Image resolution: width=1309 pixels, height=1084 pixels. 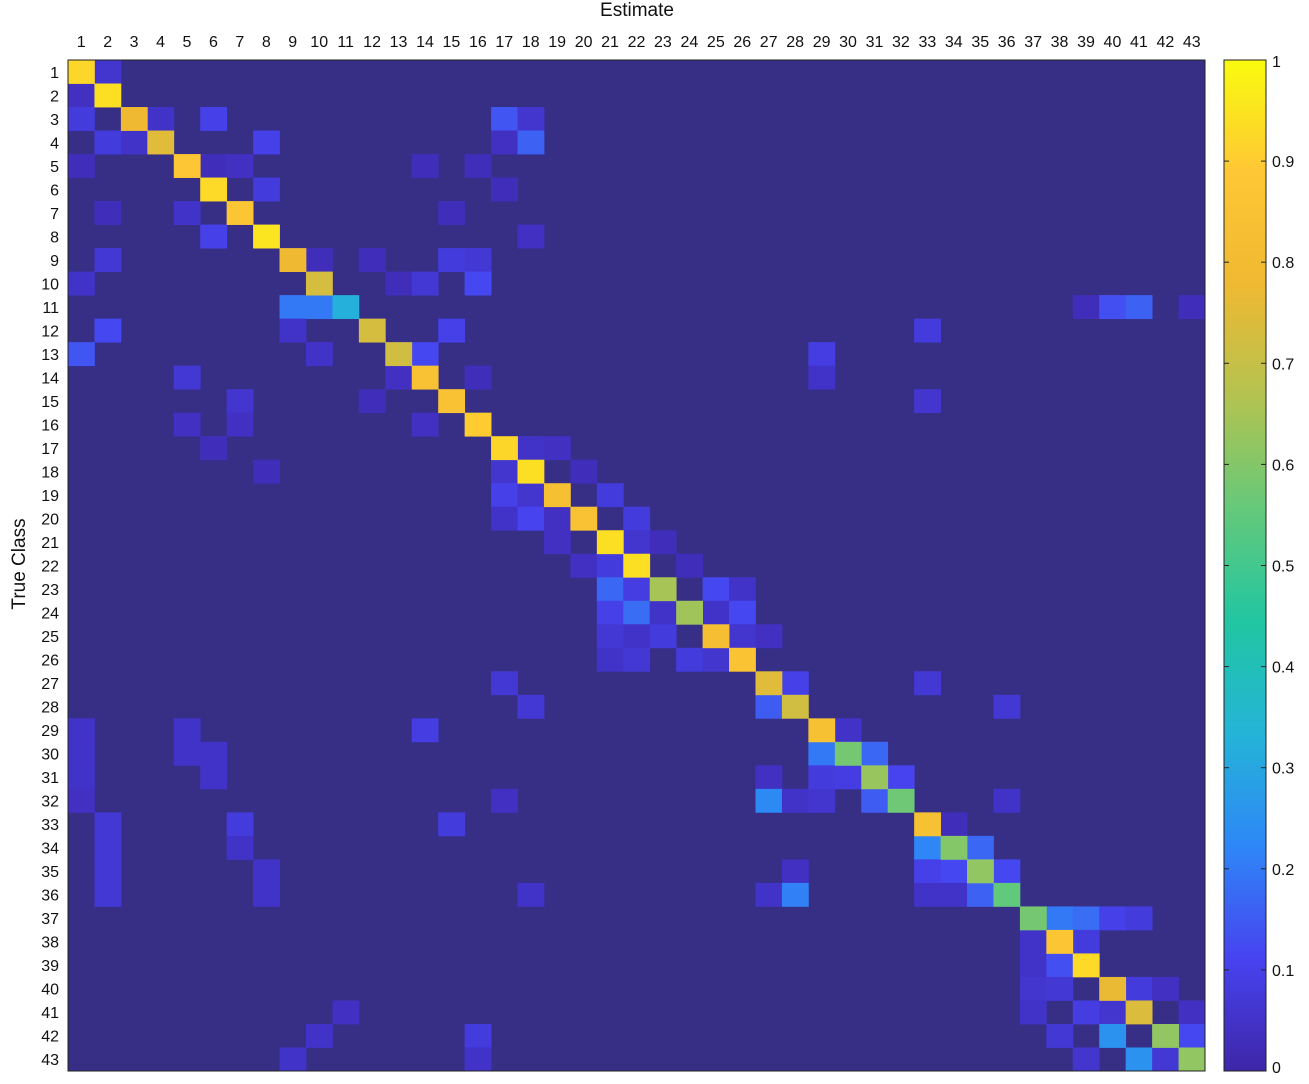 What do you see at coordinates (50, 919) in the screenshot?
I see `y-tick-label: 37` at bounding box center [50, 919].